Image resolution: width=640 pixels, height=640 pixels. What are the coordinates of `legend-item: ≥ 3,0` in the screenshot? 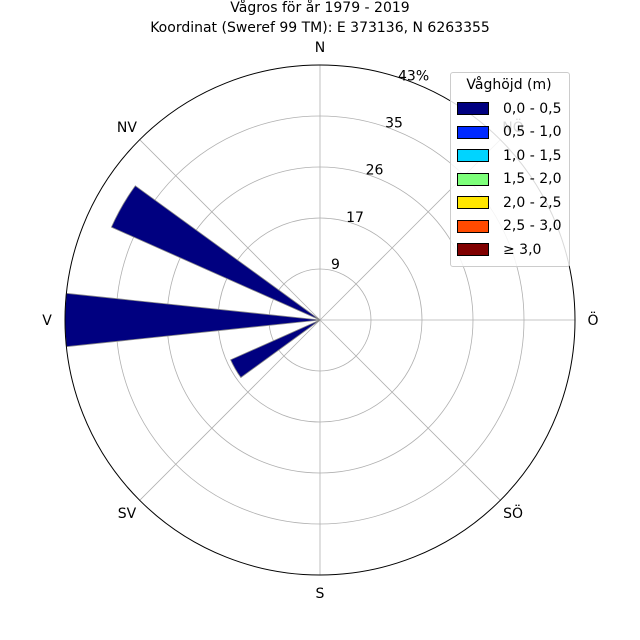 It's located at (509, 250).